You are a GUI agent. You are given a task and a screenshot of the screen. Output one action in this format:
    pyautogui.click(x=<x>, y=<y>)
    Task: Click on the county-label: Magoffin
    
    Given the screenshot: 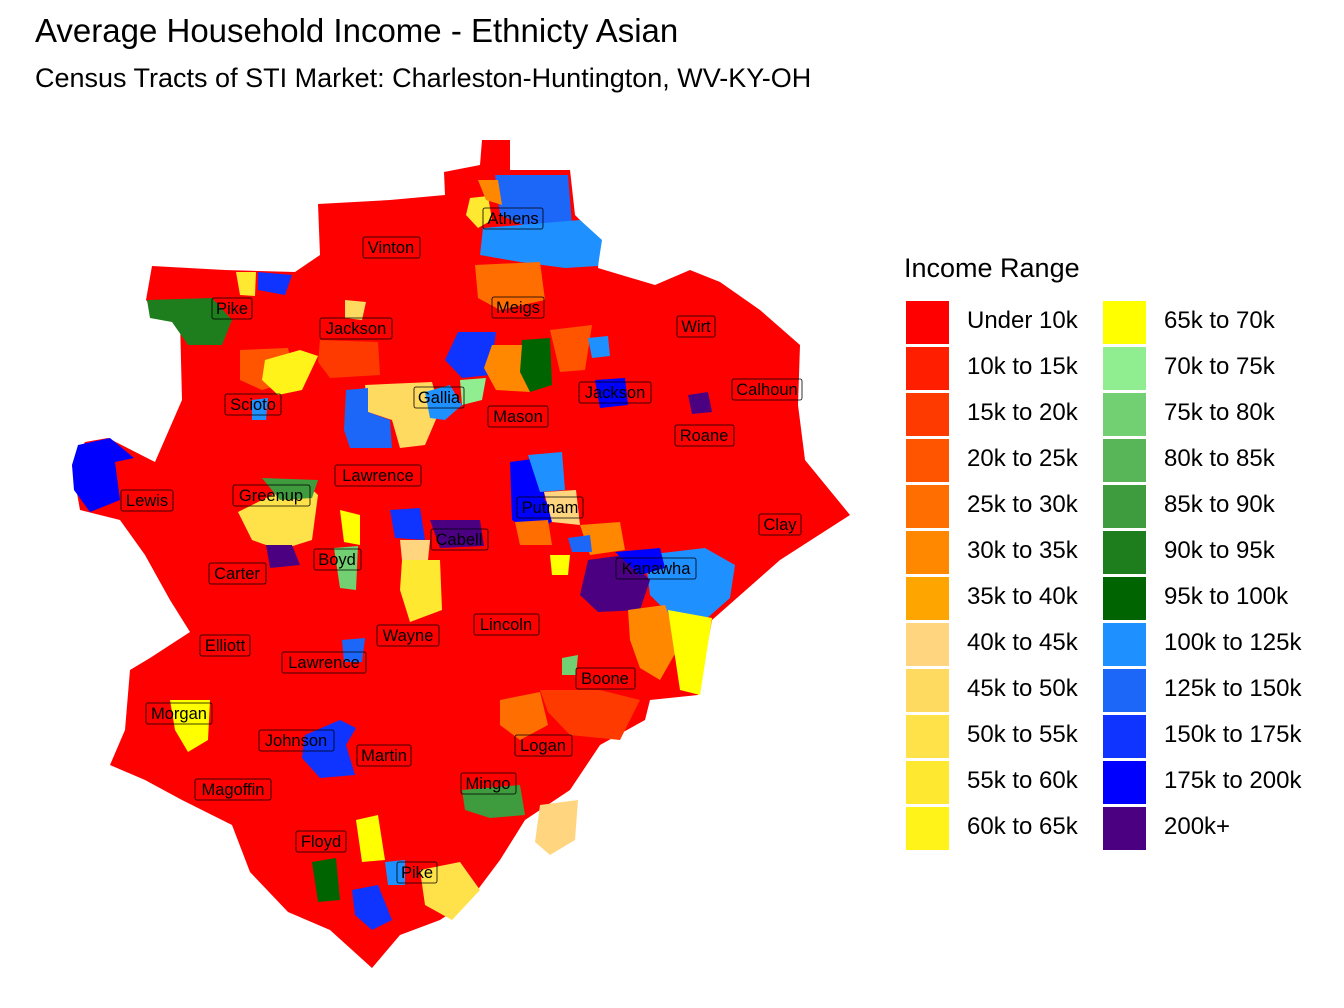 What is the action you would take?
    pyautogui.click(x=233, y=789)
    